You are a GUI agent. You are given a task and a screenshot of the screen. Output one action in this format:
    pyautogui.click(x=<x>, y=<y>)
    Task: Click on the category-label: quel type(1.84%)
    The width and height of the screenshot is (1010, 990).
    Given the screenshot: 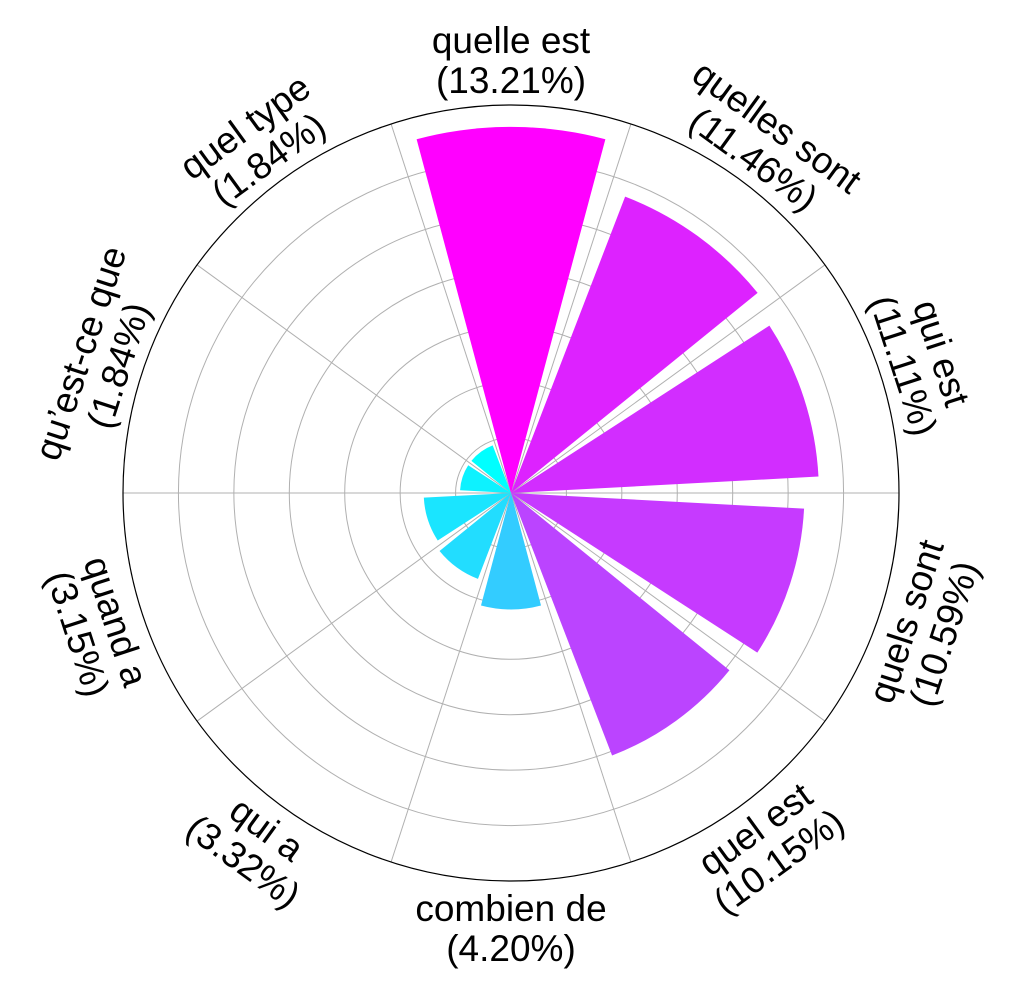 What is the action you would take?
    pyautogui.click(x=252, y=140)
    